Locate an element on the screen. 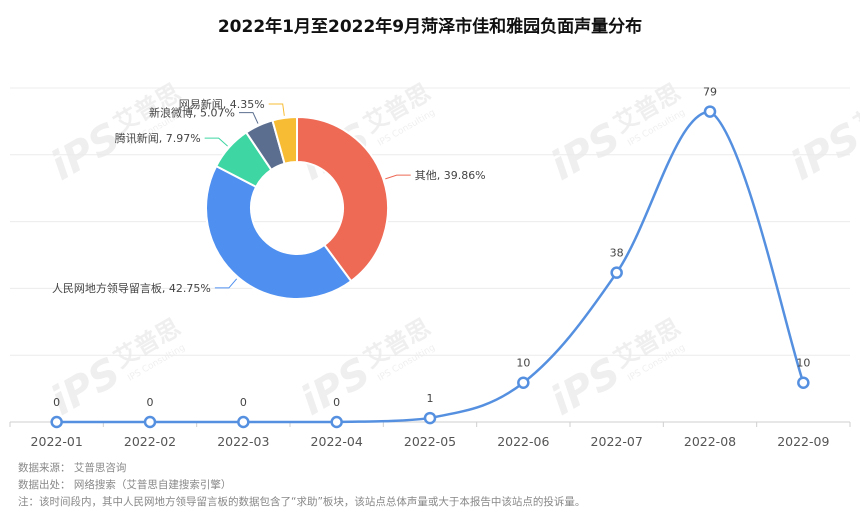 The height and width of the screenshot is (522, 860). donut-label: 其他, 39.86% is located at coordinates (450, 175).